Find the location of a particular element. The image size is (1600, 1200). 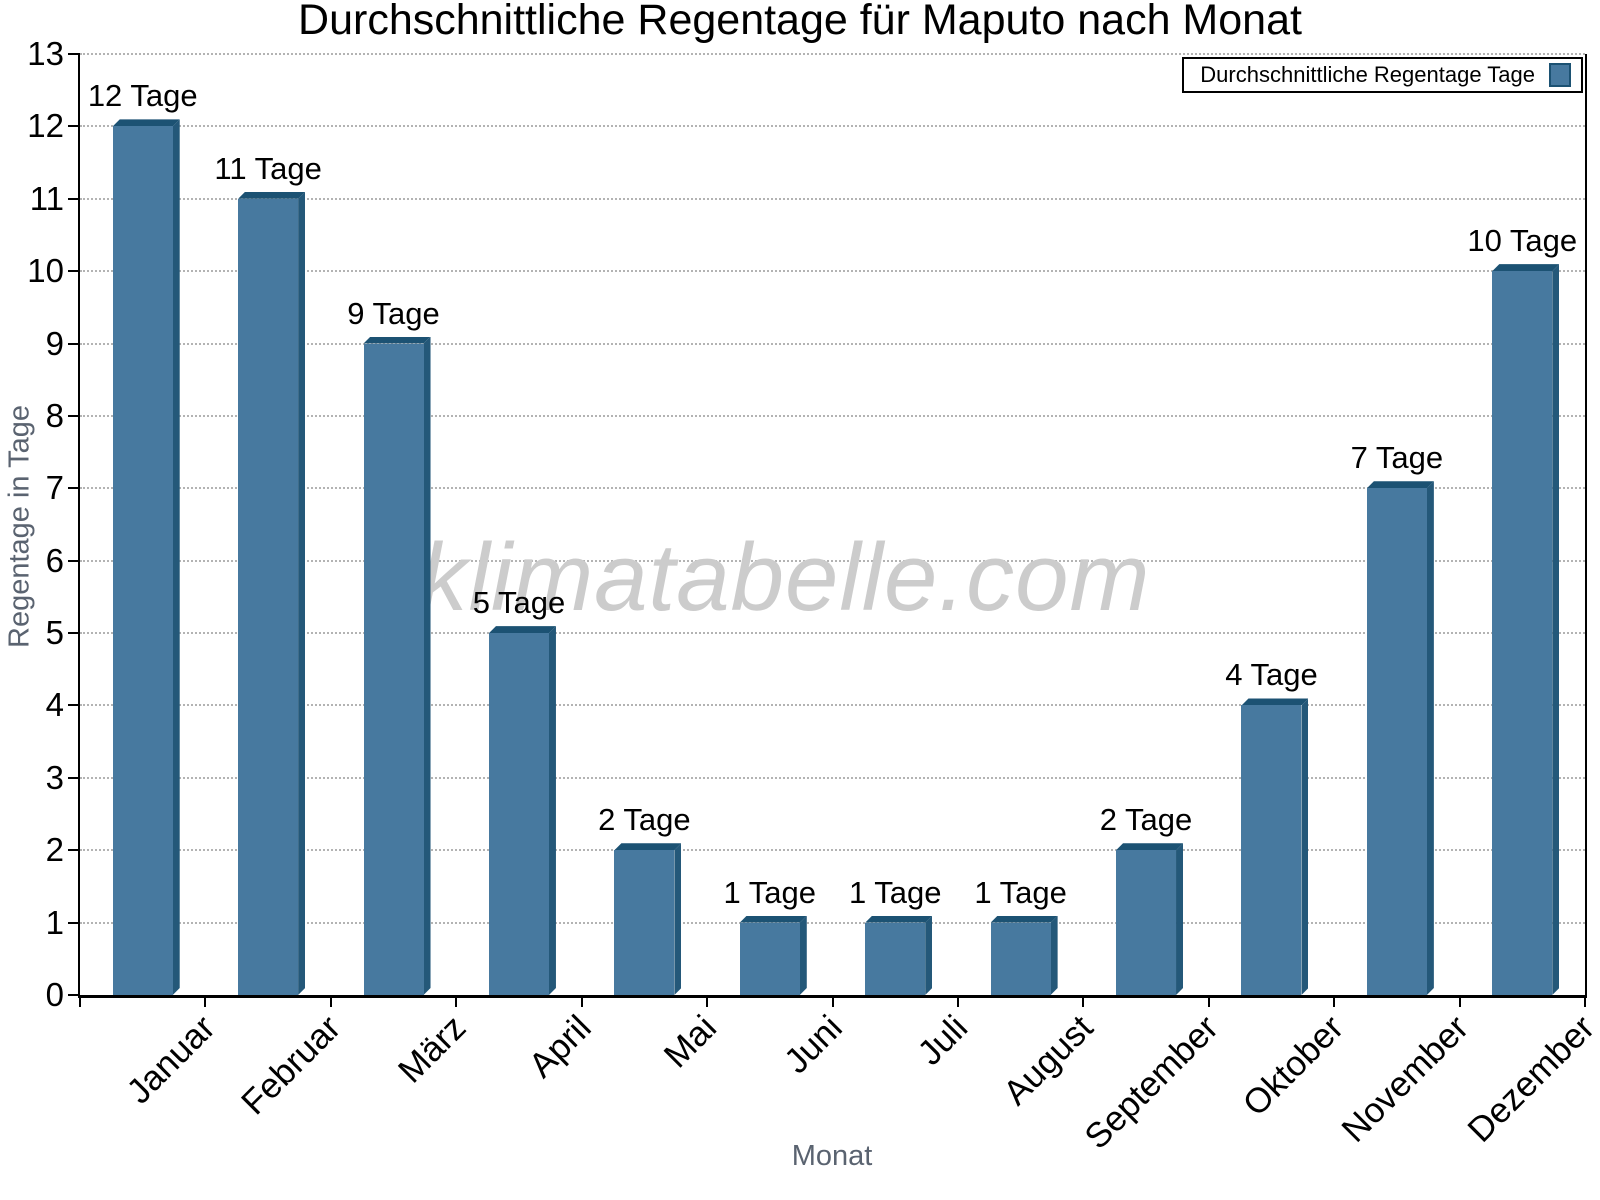

x-tick-label-januar: Januar is located at coordinates (171, 1060).